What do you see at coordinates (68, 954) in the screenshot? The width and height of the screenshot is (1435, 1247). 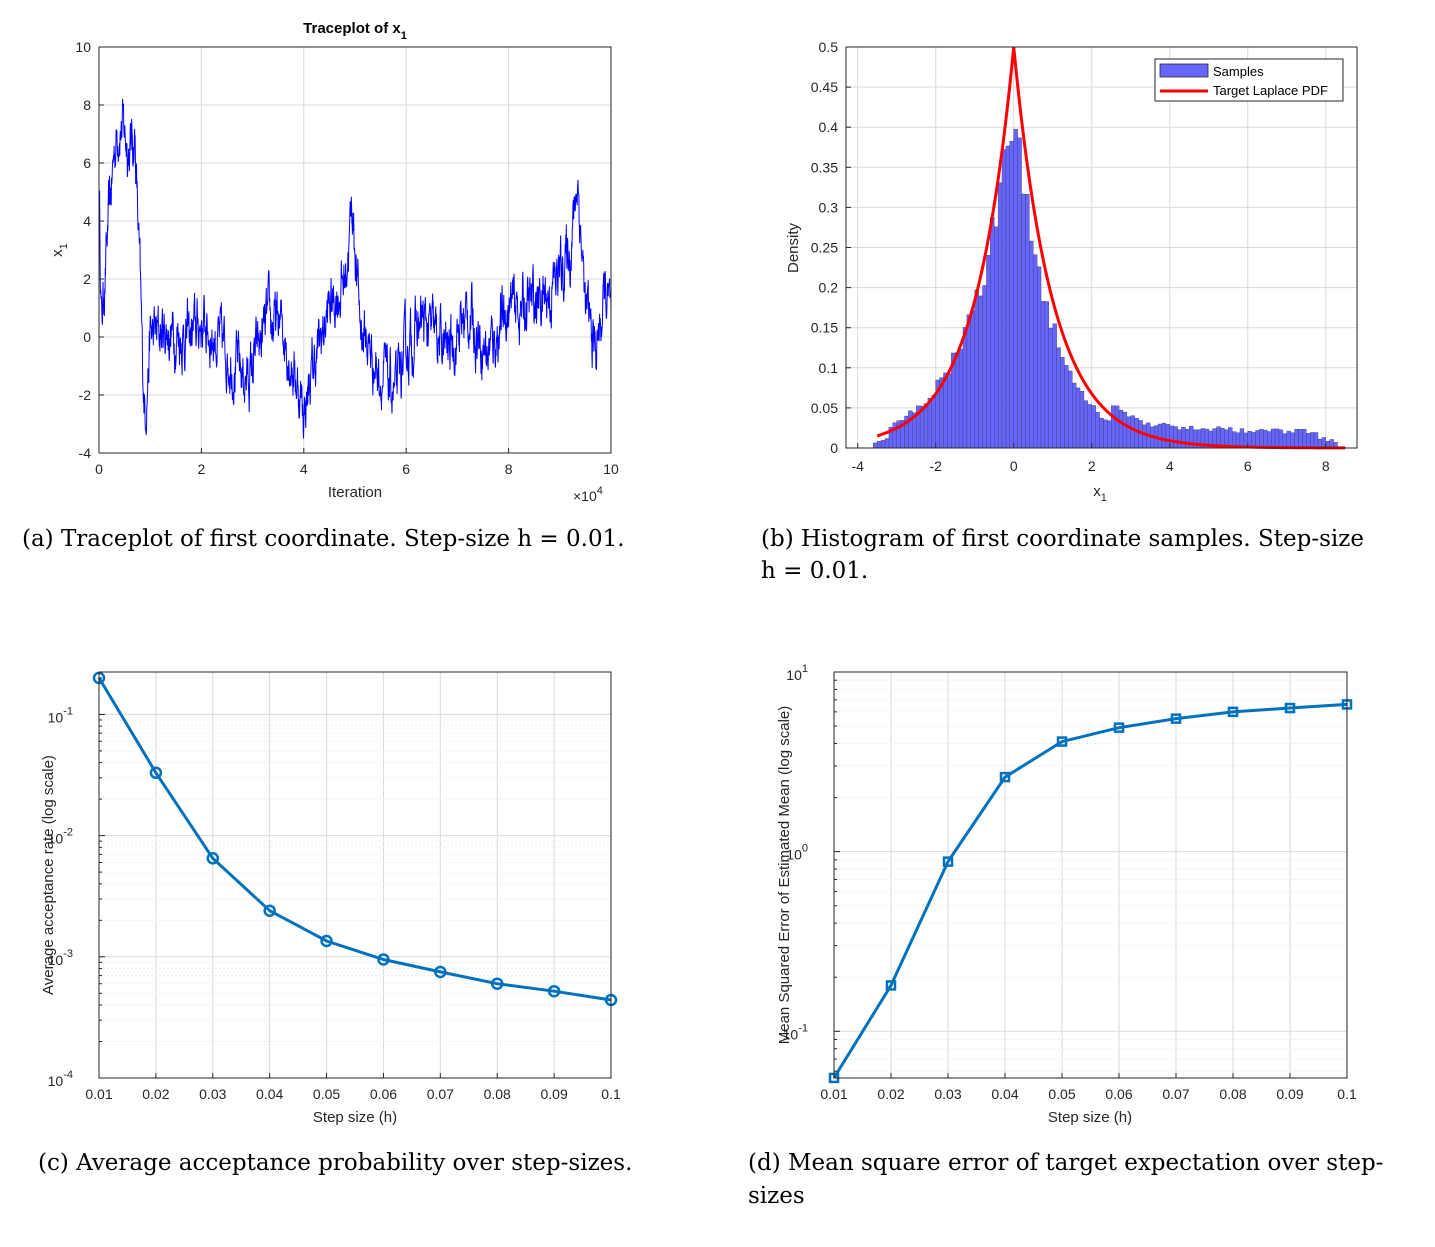 I see `y-tick-exponent: -3` at bounding box center [68, 954].